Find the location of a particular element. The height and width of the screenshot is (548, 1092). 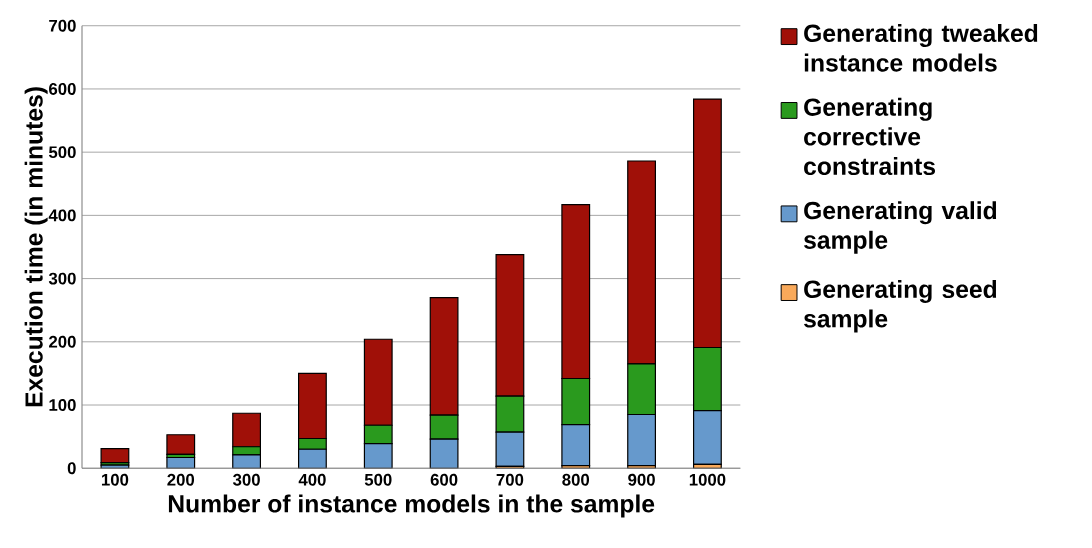

x-tick-label: 500 is located at coordinates (378, 479).